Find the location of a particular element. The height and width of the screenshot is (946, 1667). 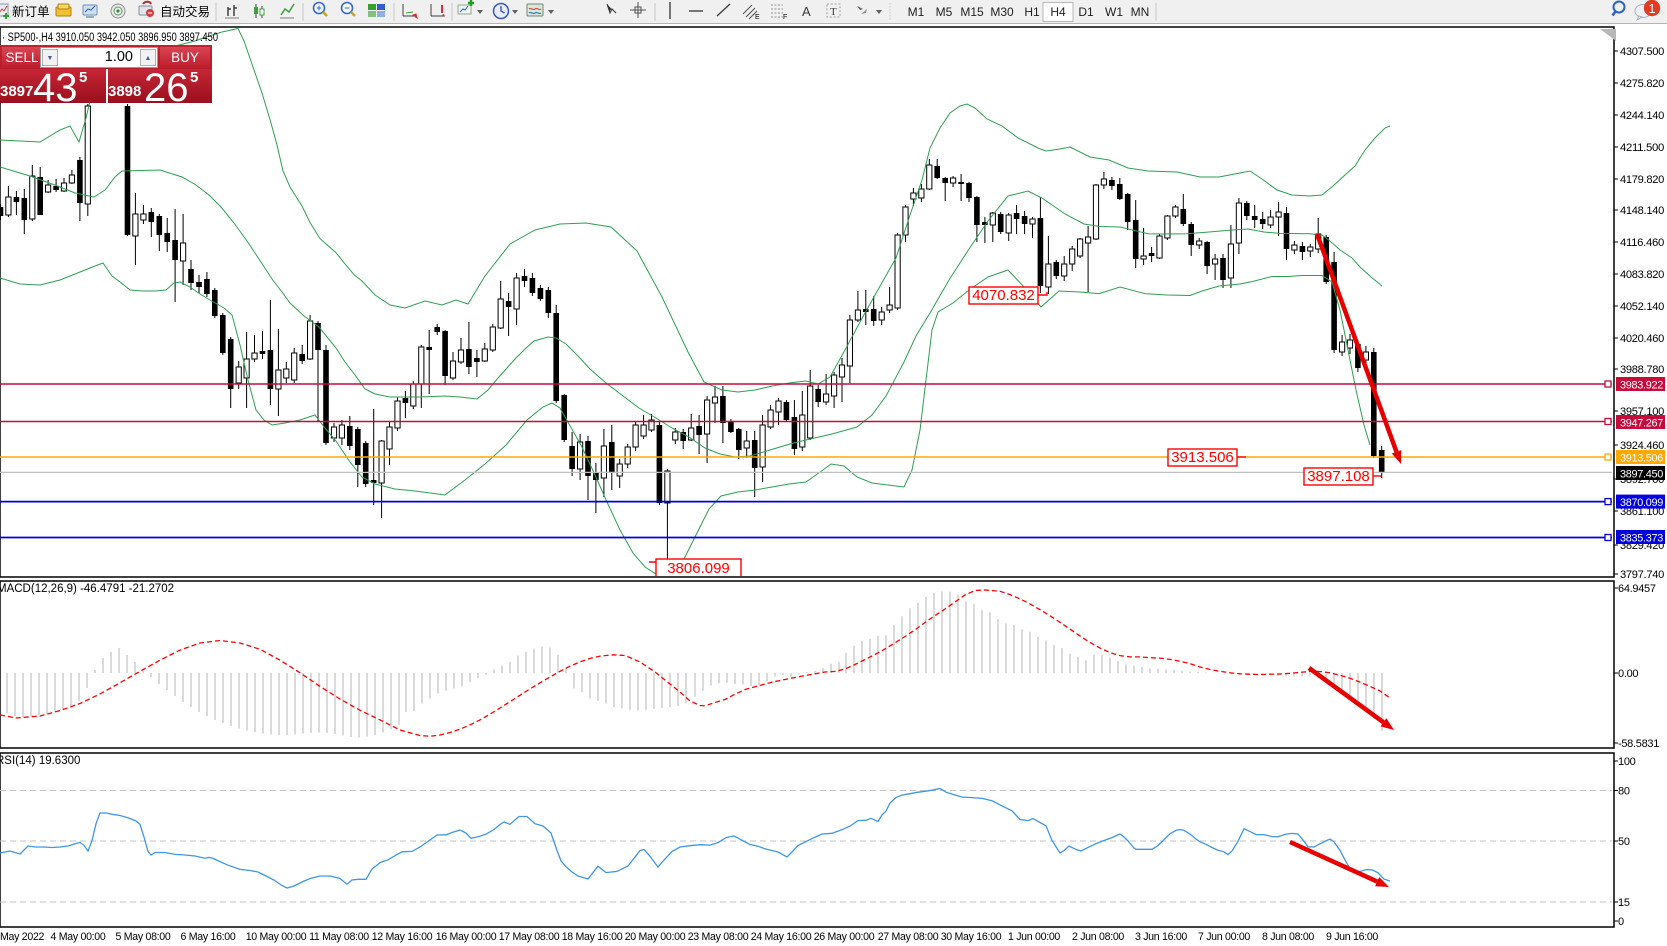

svg-text: RSI(14) 19.6300 is located at coordinates (40, 761).